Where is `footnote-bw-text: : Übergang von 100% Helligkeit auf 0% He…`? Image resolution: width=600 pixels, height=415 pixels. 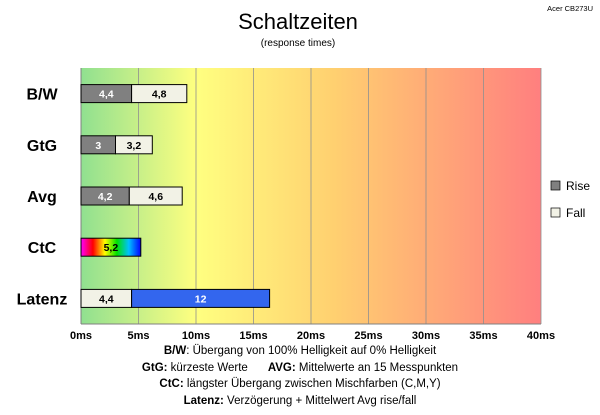 footnote-bw-text: : Übergang von 100% Helligkeit auf 0% He… is located at coordinates (311, 351).